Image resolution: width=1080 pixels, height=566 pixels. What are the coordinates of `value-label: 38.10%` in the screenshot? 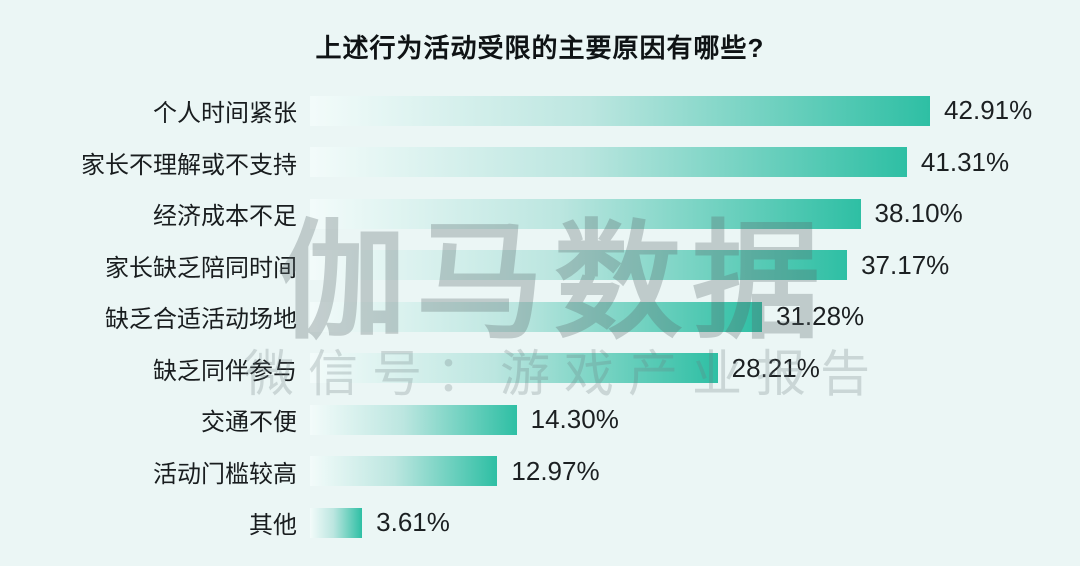 It's located at (918, 213).